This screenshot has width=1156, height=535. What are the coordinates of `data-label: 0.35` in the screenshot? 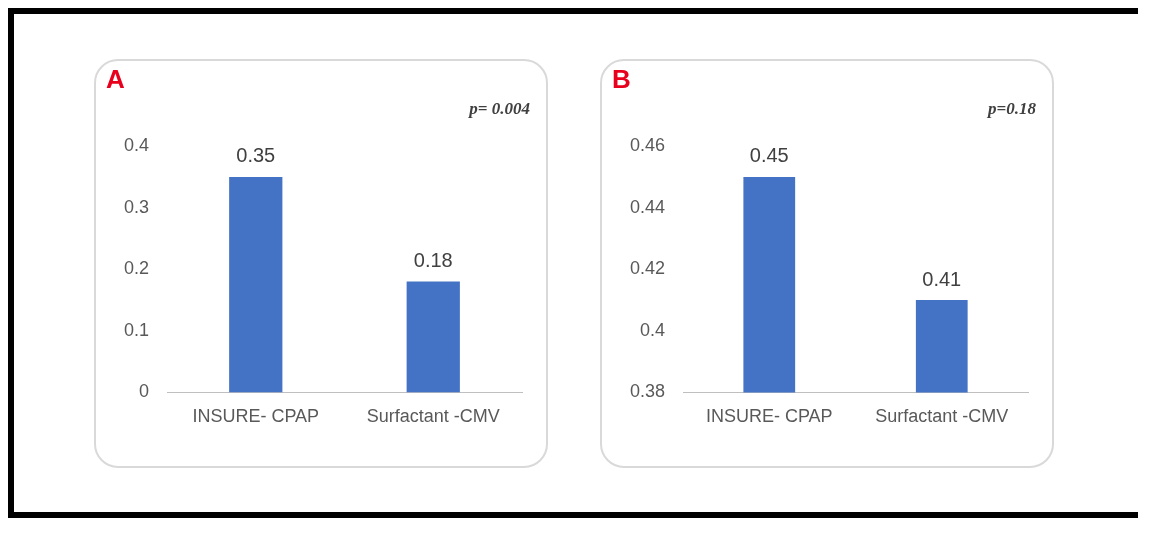 It's located at (256, 155).